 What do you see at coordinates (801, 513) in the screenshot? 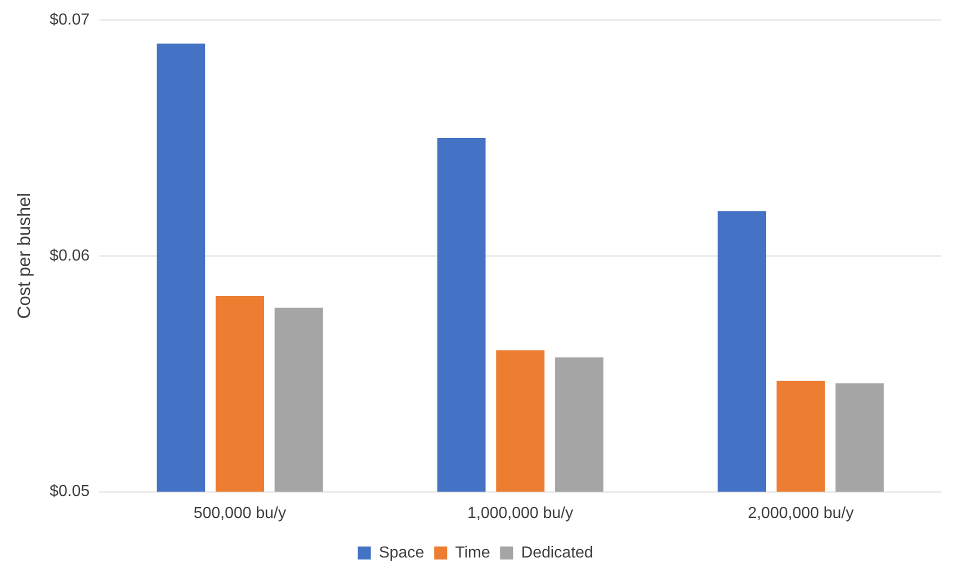
I see `x-tick-label: 2,000,000 bu/y` at bounding box center [801, 513].